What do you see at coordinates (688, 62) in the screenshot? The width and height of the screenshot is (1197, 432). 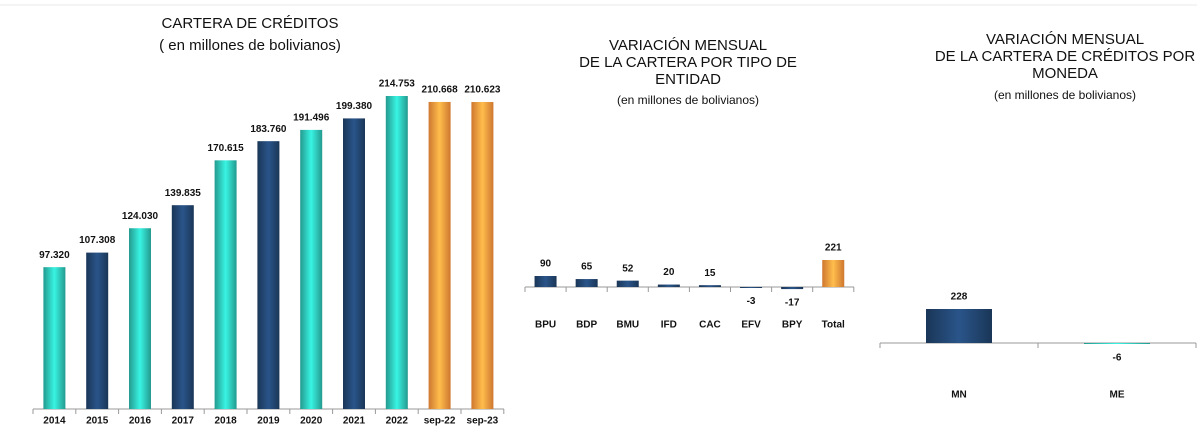 I see `chart-title: DE LA CARTERA POR TIPO DE` at bounding box center [688, 62].